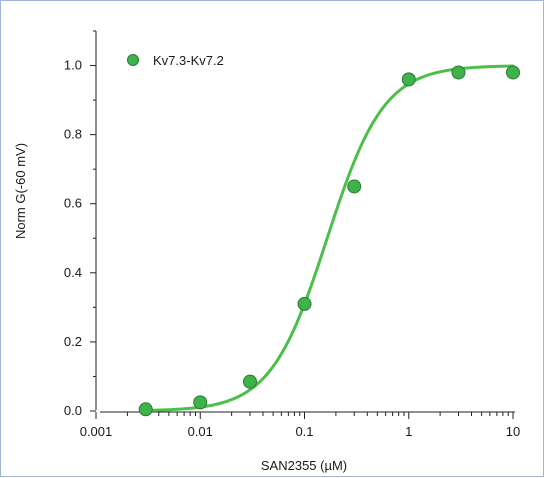 This screenshot has height=478, width=544. What do you see at coordinates (73, 65) in the screenshot?
I see `y-tick-label: 1.0` at bounding box center [73, 65].